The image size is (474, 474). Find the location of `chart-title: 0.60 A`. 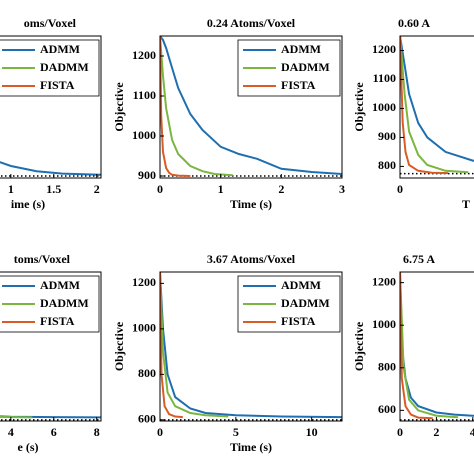

chart-title: 0.60 A is located at coordinates (414, 23).